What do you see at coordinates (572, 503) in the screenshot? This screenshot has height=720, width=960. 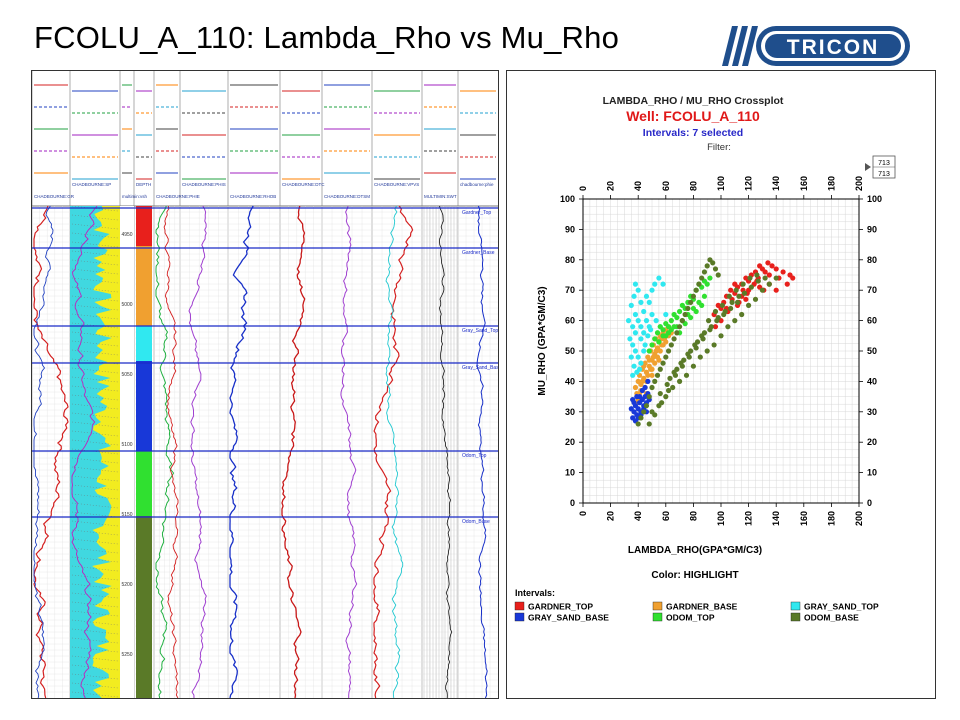 I see `y-tick-label: 0` at bounding box center [572, 503].